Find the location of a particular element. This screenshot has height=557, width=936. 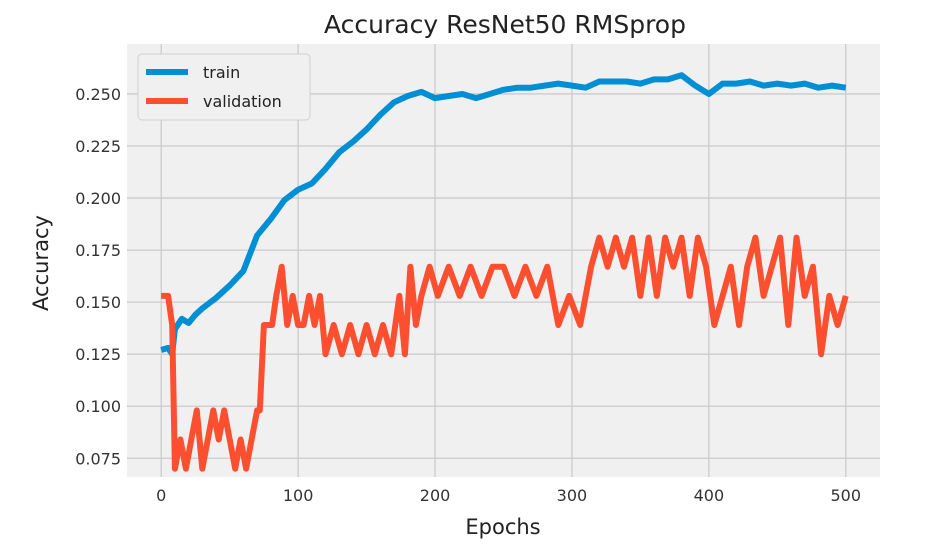

y-tick-label: 0.225 is located at coordinates (98, 146).